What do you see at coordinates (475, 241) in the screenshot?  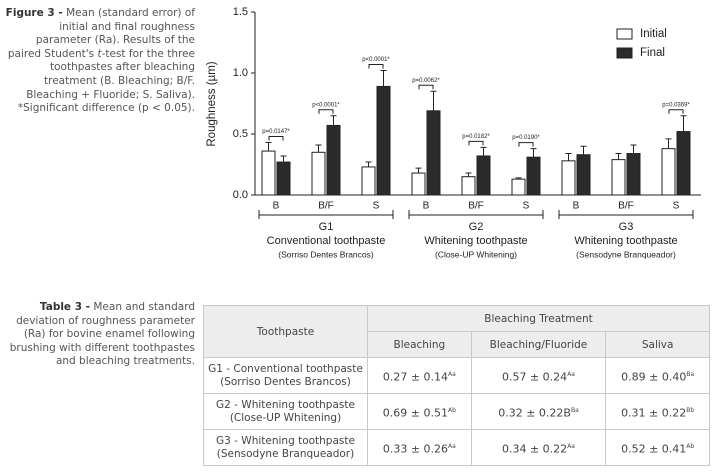 I see `group-name: Whitening toothpaste` at bounding box center [475, 241].